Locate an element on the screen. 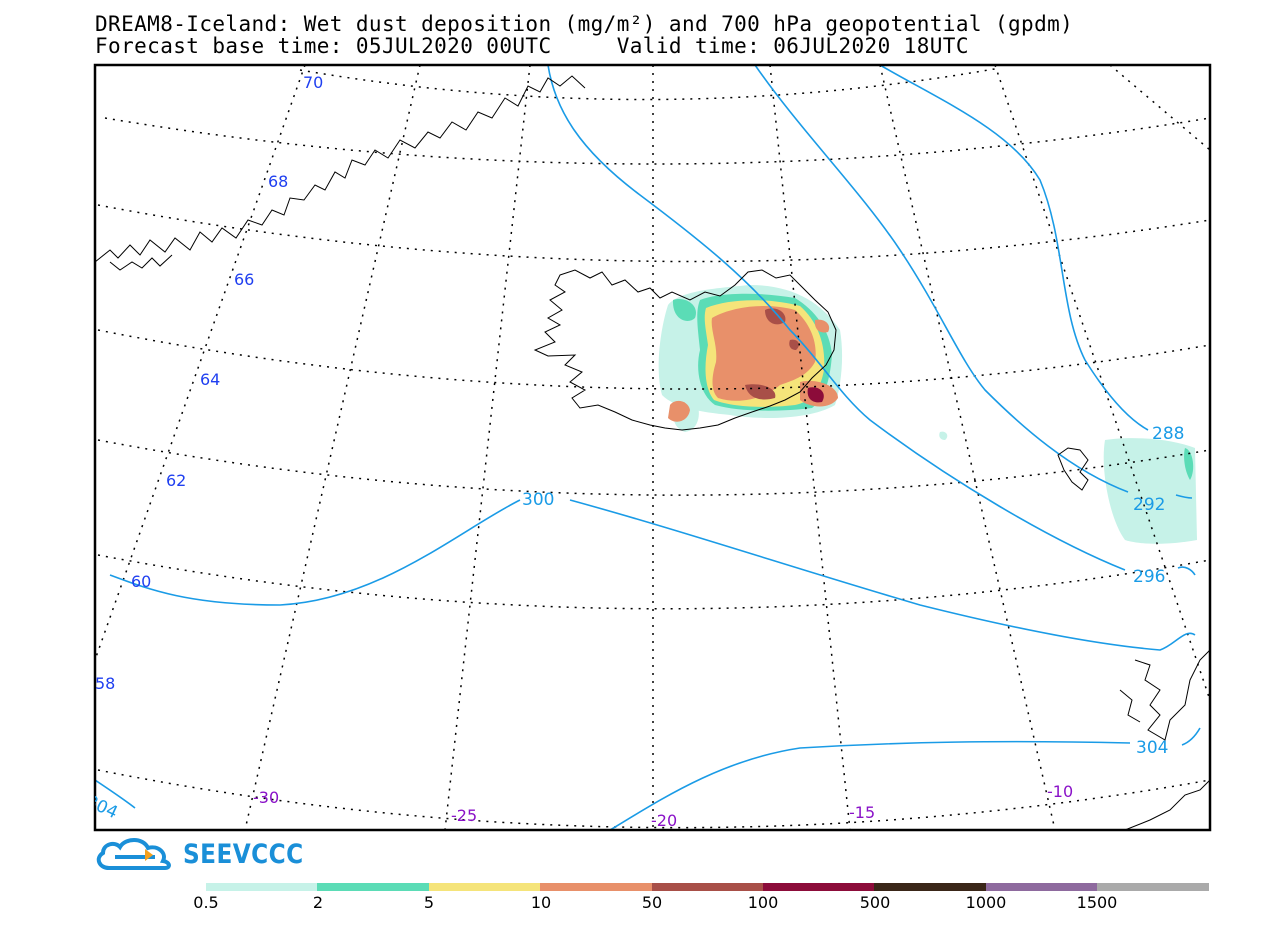  legend-label: 500 is located at coordinates (875, 902).